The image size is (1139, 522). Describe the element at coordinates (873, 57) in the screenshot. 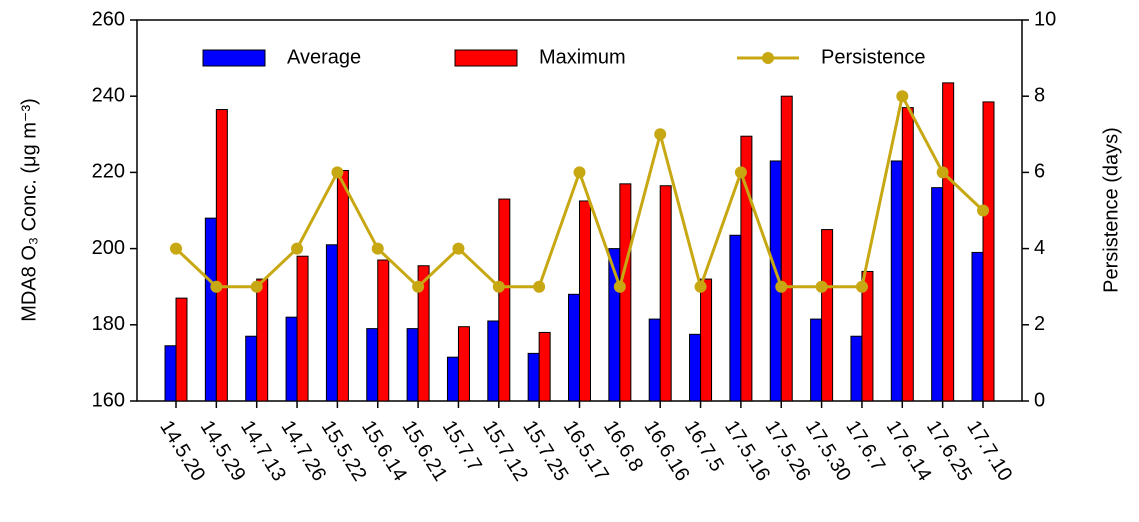

I see `legend-label: Persistence` at that location.